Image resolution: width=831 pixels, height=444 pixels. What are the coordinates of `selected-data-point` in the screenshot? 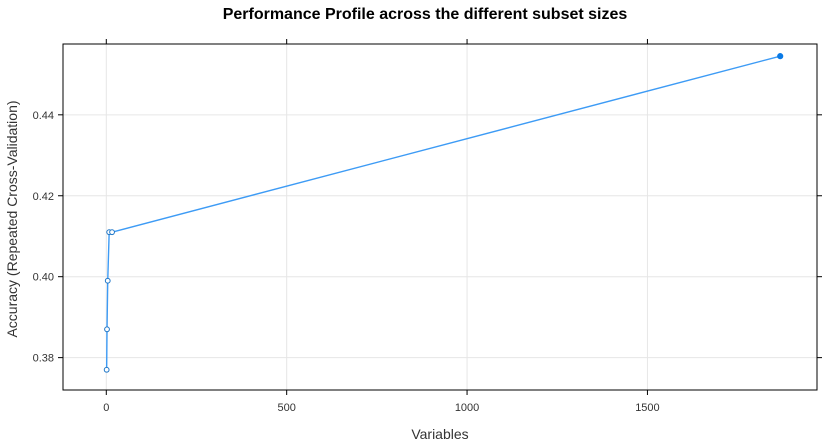 It's located at (780, 56).